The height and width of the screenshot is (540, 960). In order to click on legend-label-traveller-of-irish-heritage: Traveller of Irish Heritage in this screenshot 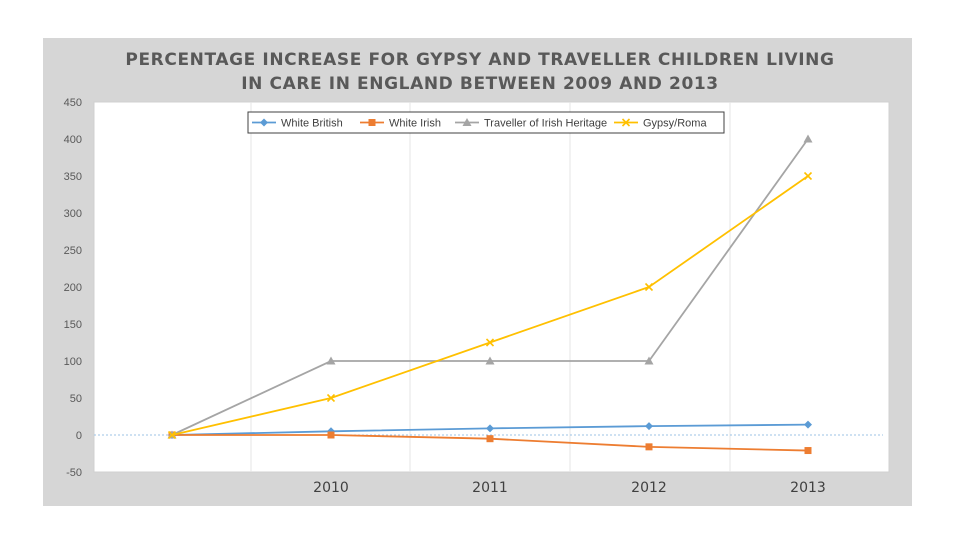, I will do `click(545, 124)`.